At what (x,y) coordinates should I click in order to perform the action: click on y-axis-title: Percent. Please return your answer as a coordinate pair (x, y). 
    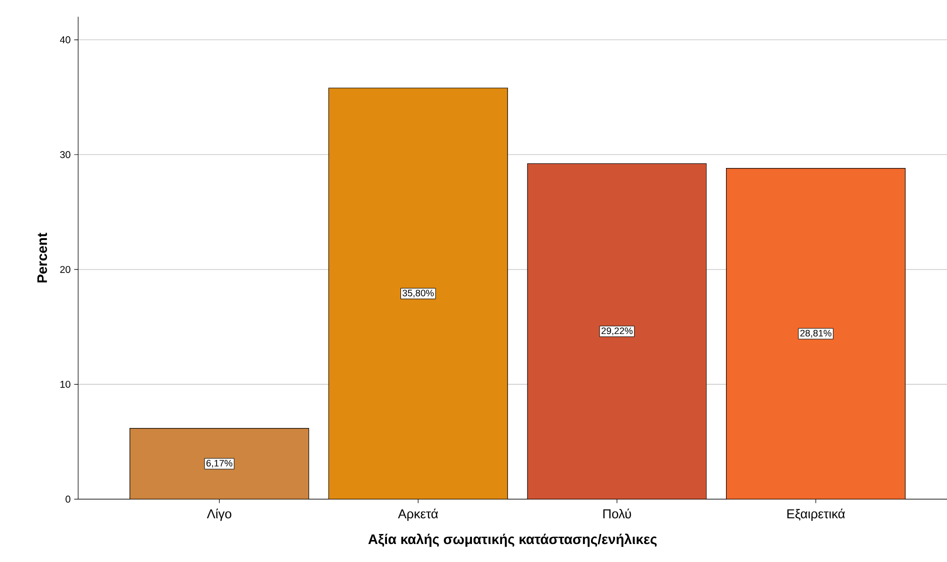
    Looking at the image, I should click on (42, 257).